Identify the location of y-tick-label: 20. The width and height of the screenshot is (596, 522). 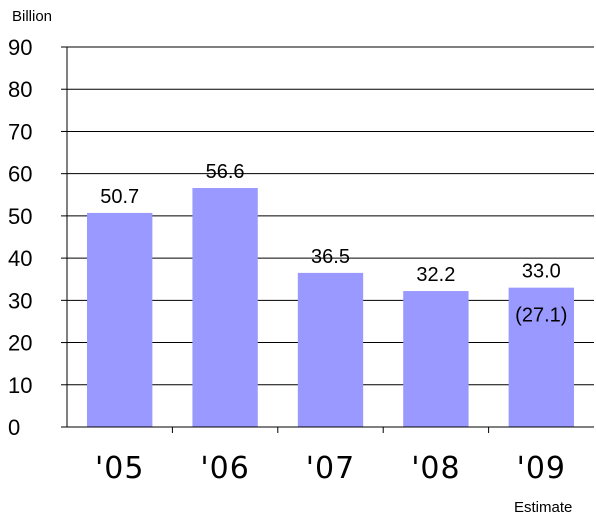
(20, 343).